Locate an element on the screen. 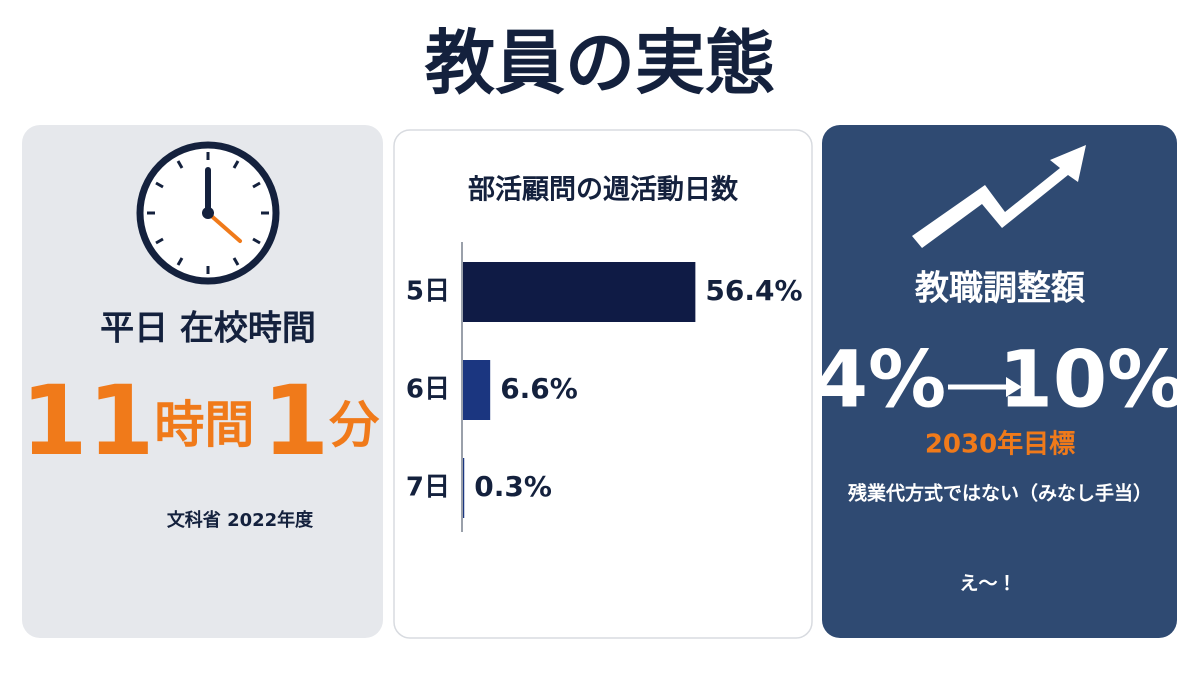 The width and height of the screenshot is (1200, 675). right-label: 教職調整額 is located at coordinates (1000, 289).